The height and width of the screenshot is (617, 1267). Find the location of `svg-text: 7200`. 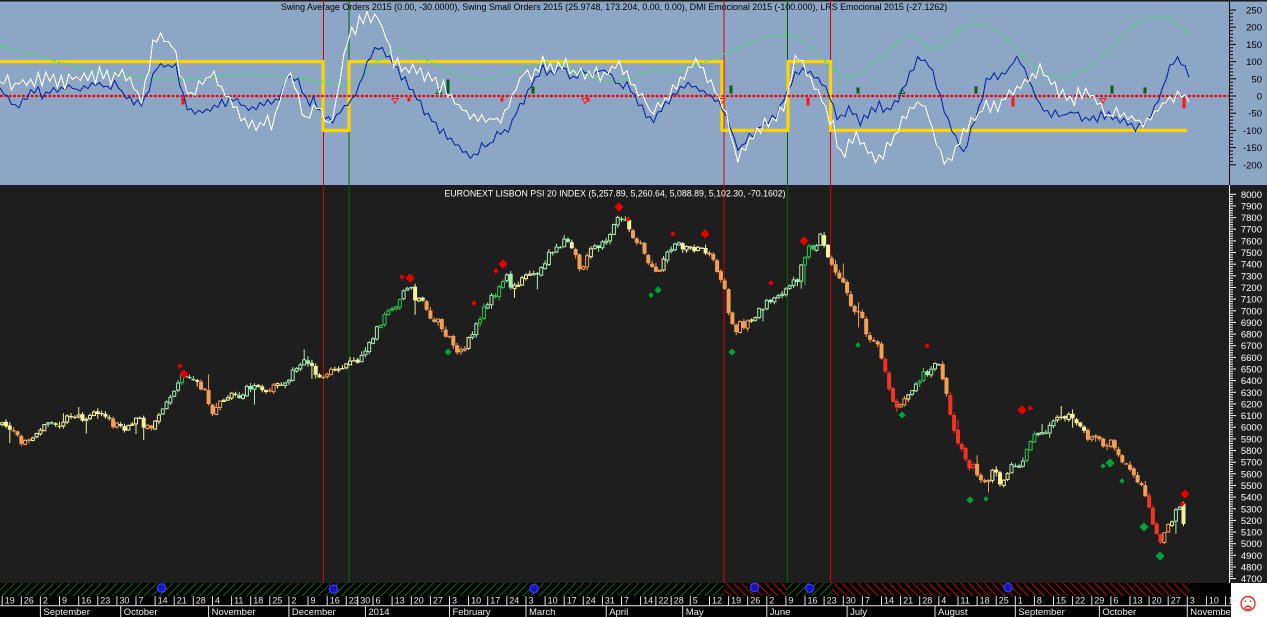

svg-text: 7200 is located at coordinates (1251, 288).